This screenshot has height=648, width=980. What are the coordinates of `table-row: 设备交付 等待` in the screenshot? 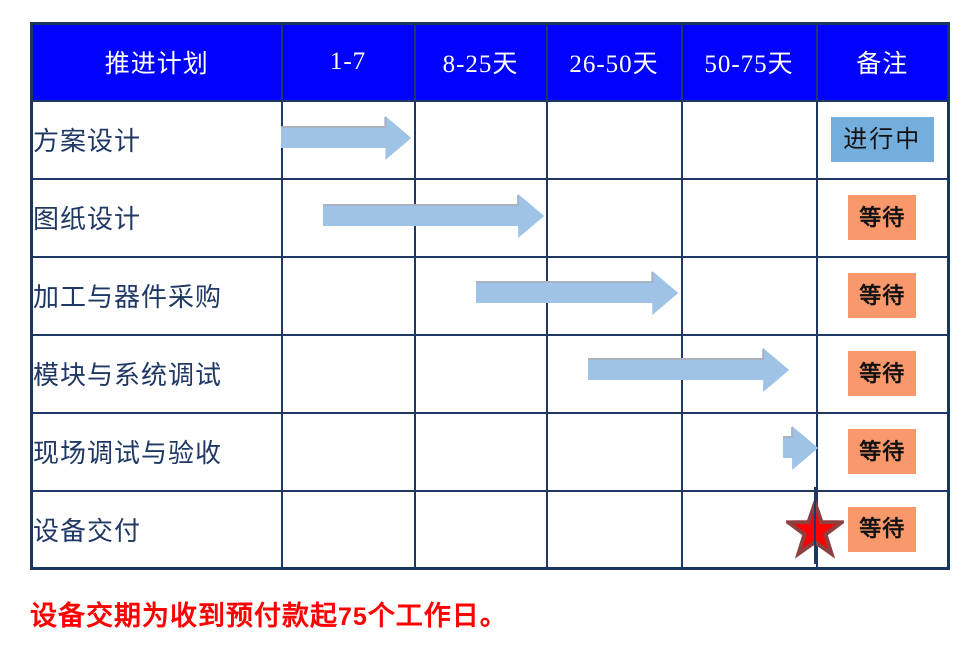 It's located at (490, 529).